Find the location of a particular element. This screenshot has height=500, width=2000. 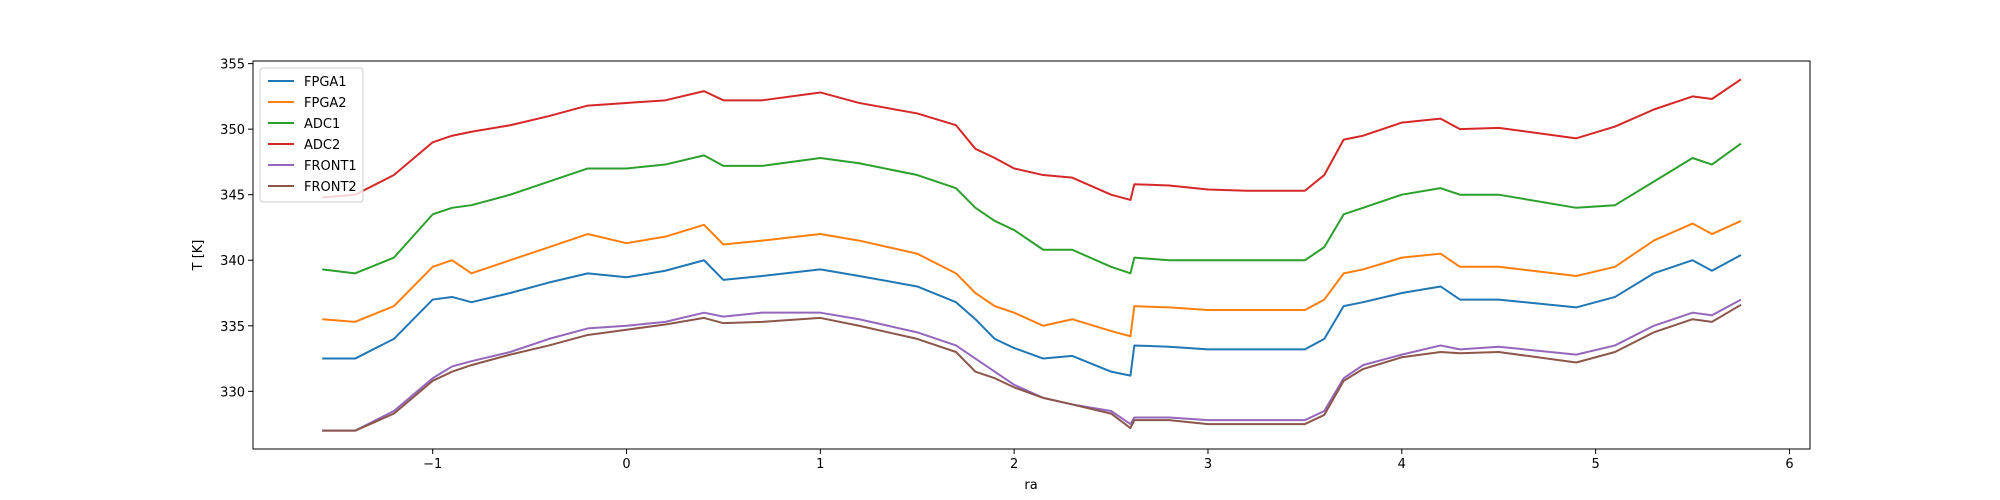

y-tick-label: 355 is located at coordinates (232, 65).